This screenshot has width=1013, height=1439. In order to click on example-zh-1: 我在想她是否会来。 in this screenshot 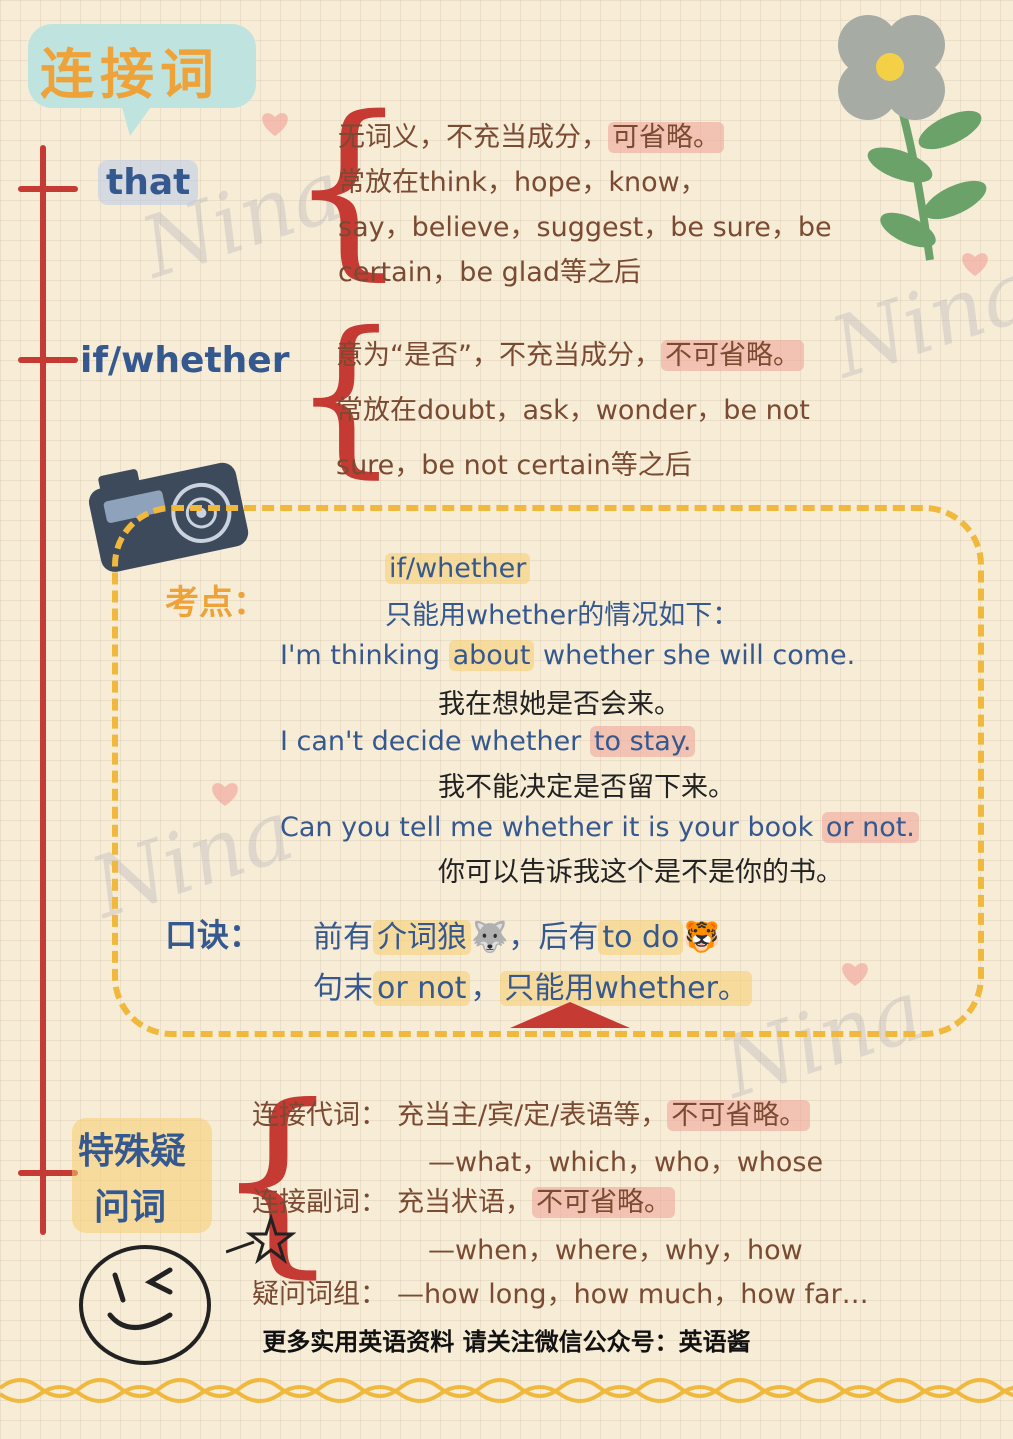, I will do `click(559, 704)`.